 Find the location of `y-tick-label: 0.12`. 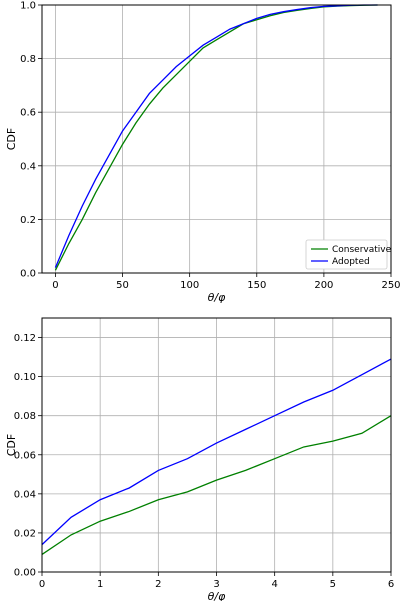

y-tick-label: 0.12 is located at coordinates (25, 338).